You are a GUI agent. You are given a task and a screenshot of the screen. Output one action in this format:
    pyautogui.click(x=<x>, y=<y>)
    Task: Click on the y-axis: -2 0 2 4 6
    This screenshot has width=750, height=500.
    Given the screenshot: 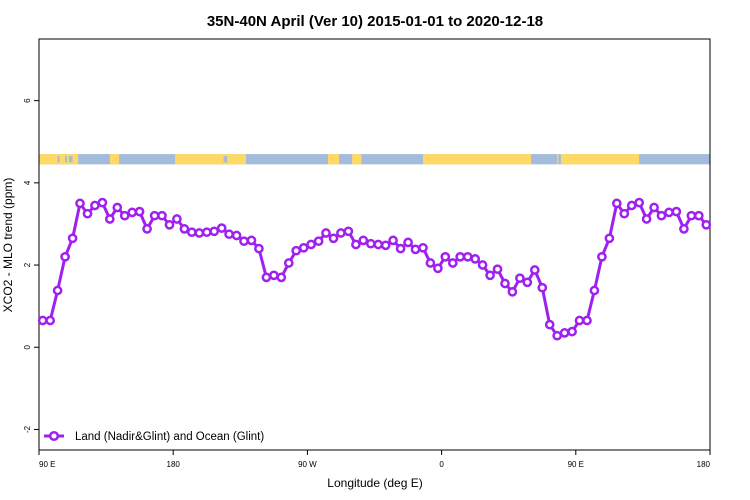 What is the action you would take?
    pyautogui.click(x=31, y=265)
    